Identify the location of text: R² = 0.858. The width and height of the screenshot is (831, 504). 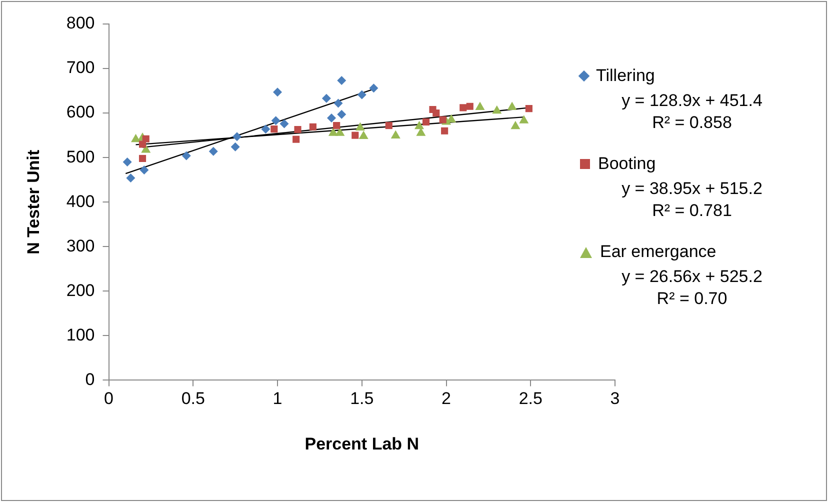
(692, 123).